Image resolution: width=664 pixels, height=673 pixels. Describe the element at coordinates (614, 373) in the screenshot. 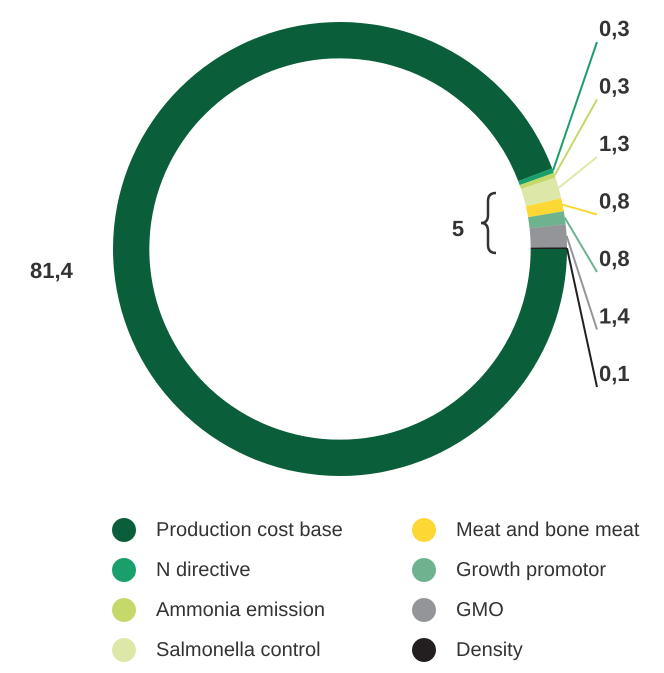

I see `data-label: 0,1` at that location.